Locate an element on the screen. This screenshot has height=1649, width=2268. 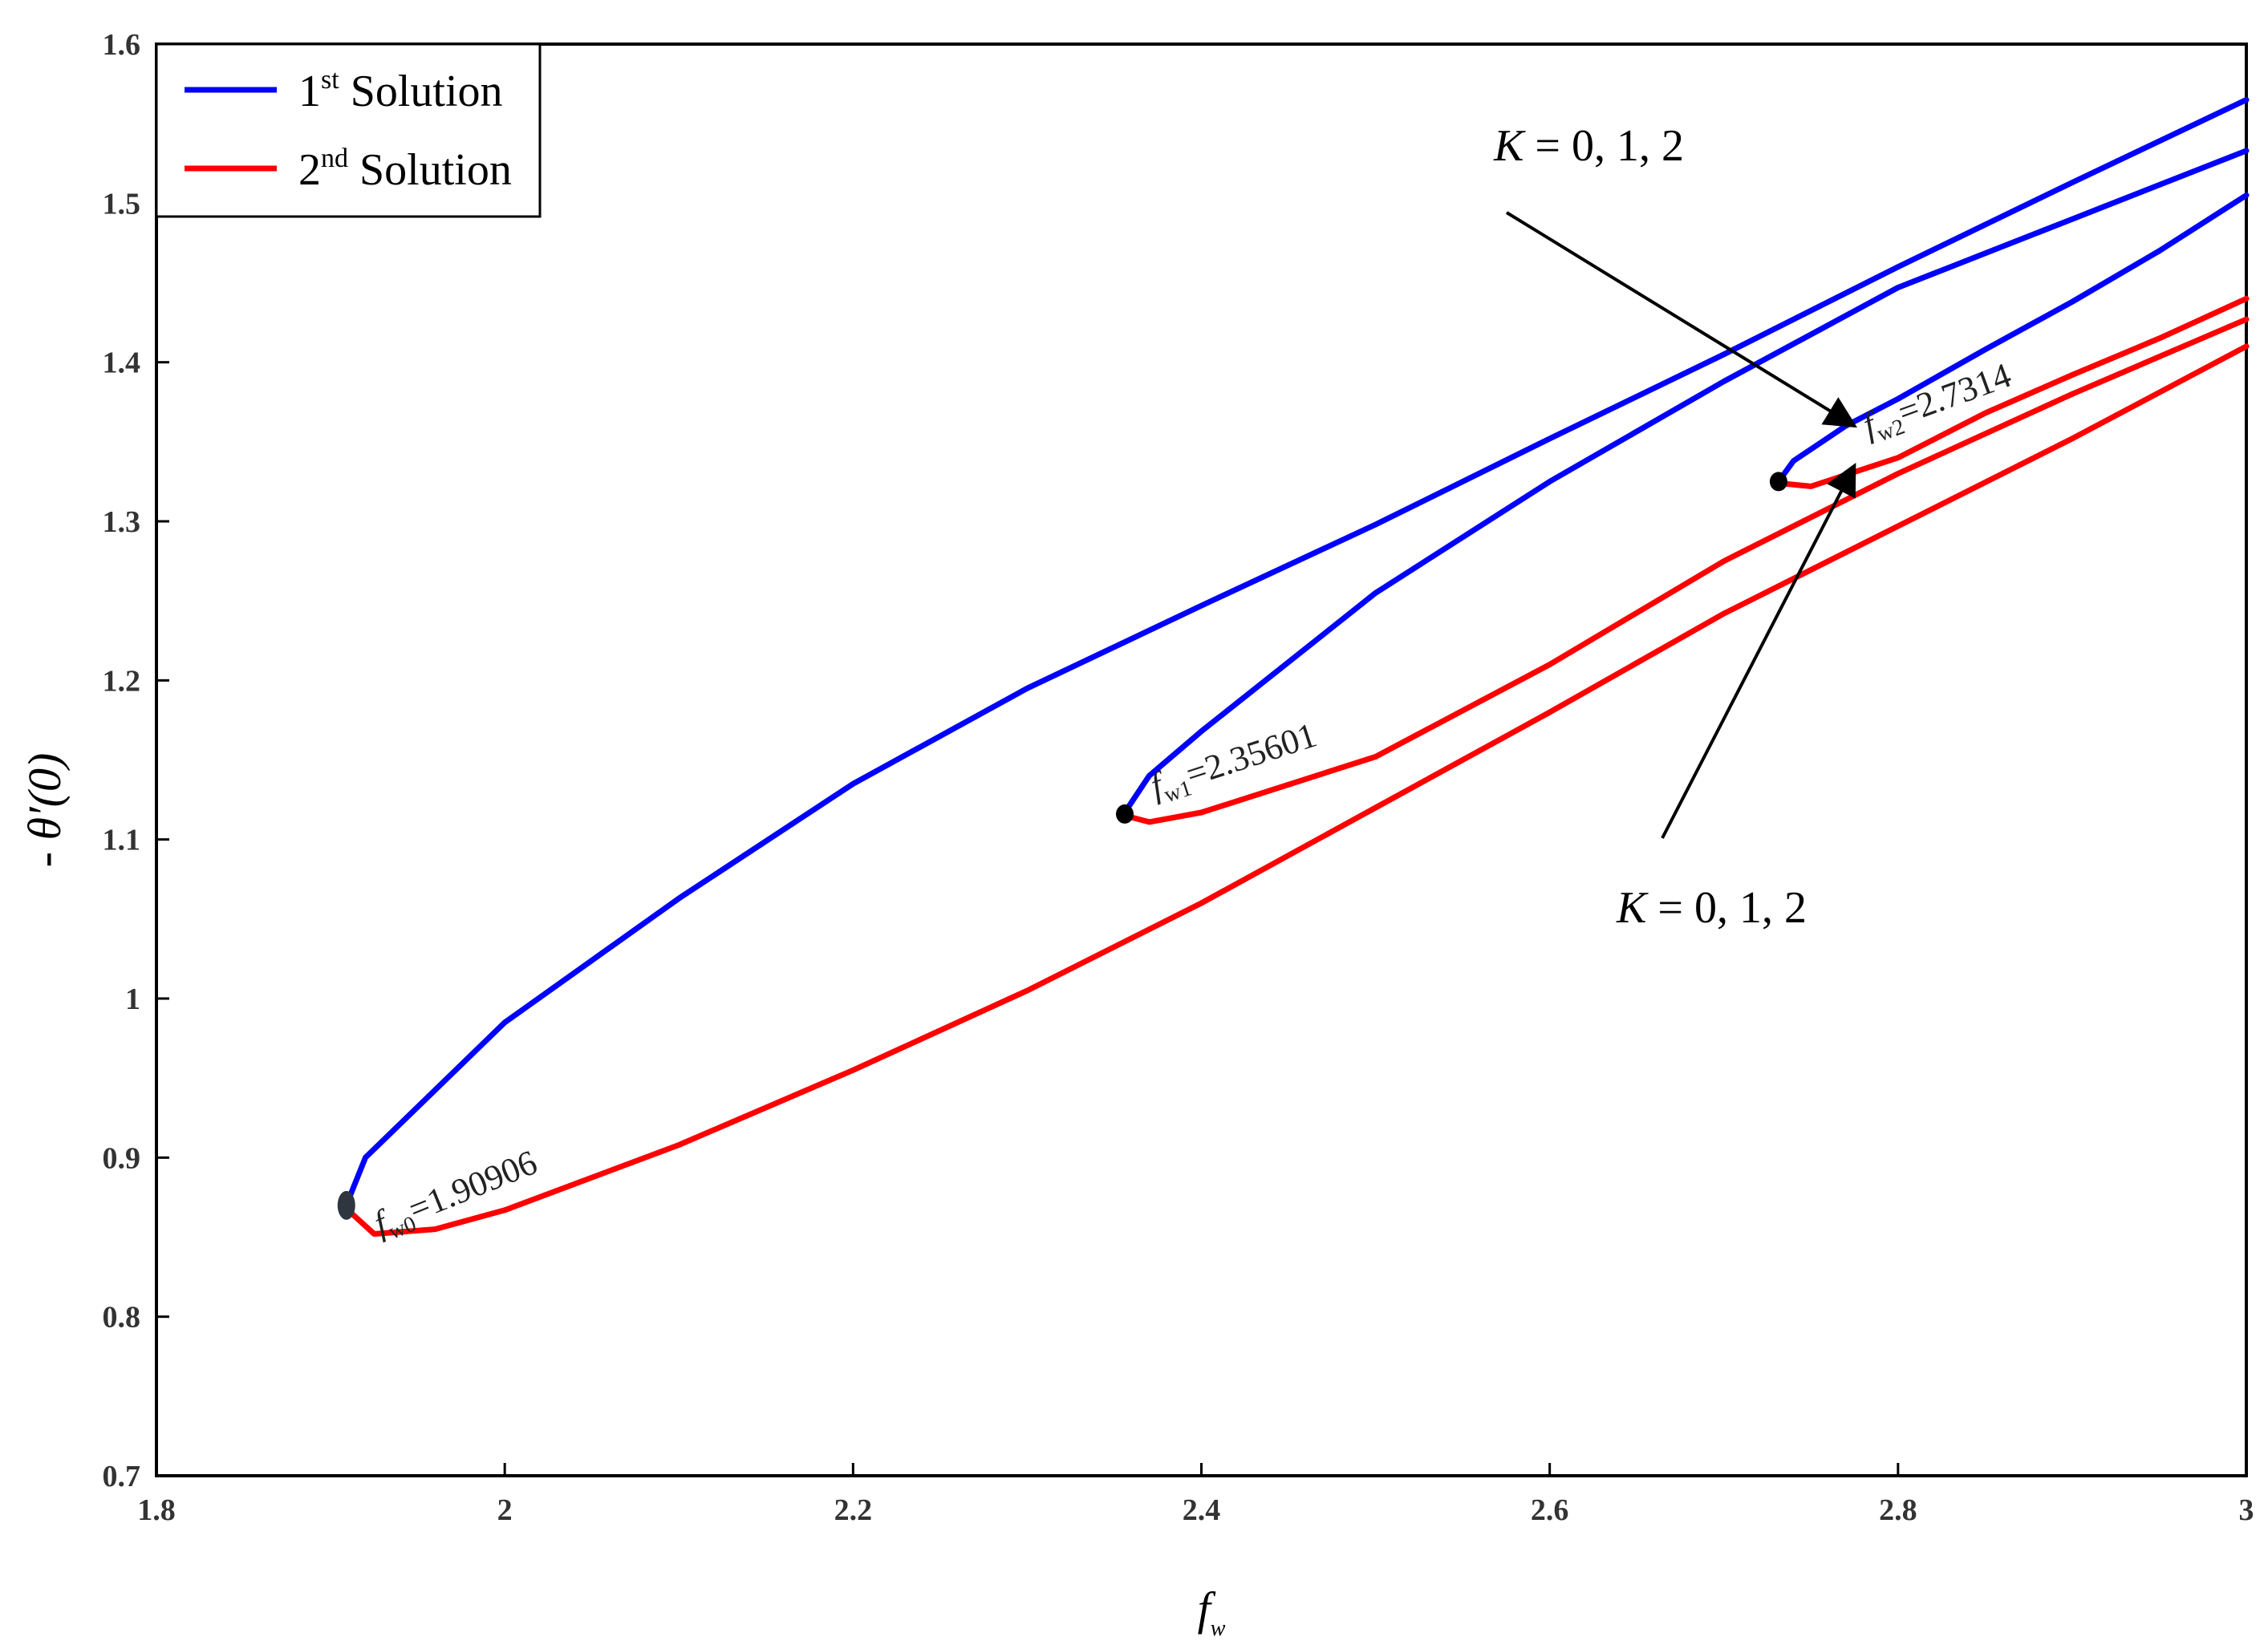
y-tick-label: 1 is located at coordinates (132, 1000).